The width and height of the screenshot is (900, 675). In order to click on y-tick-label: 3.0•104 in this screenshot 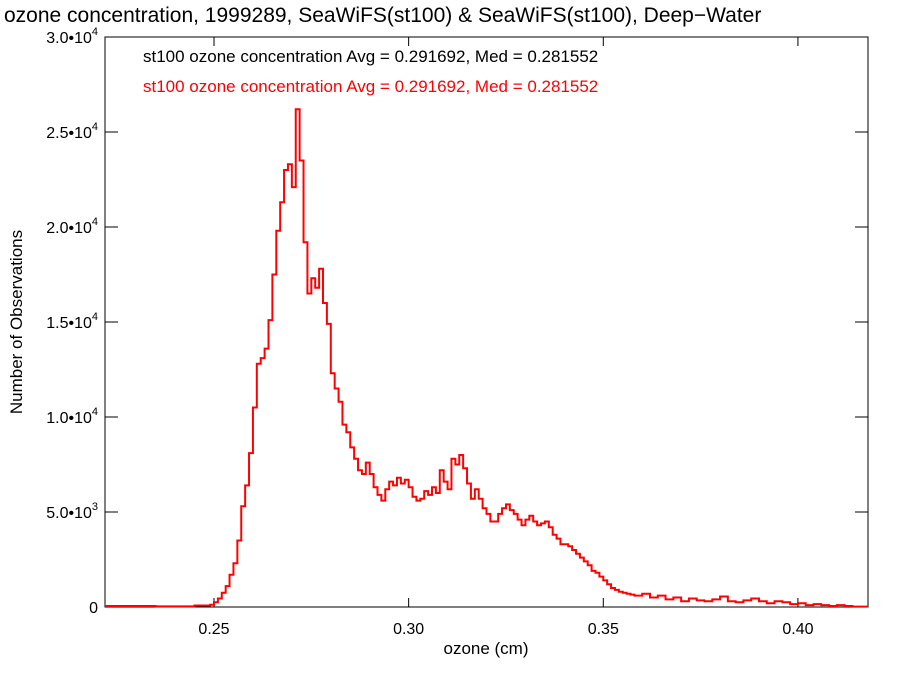, I will do `click(72, 36)`.